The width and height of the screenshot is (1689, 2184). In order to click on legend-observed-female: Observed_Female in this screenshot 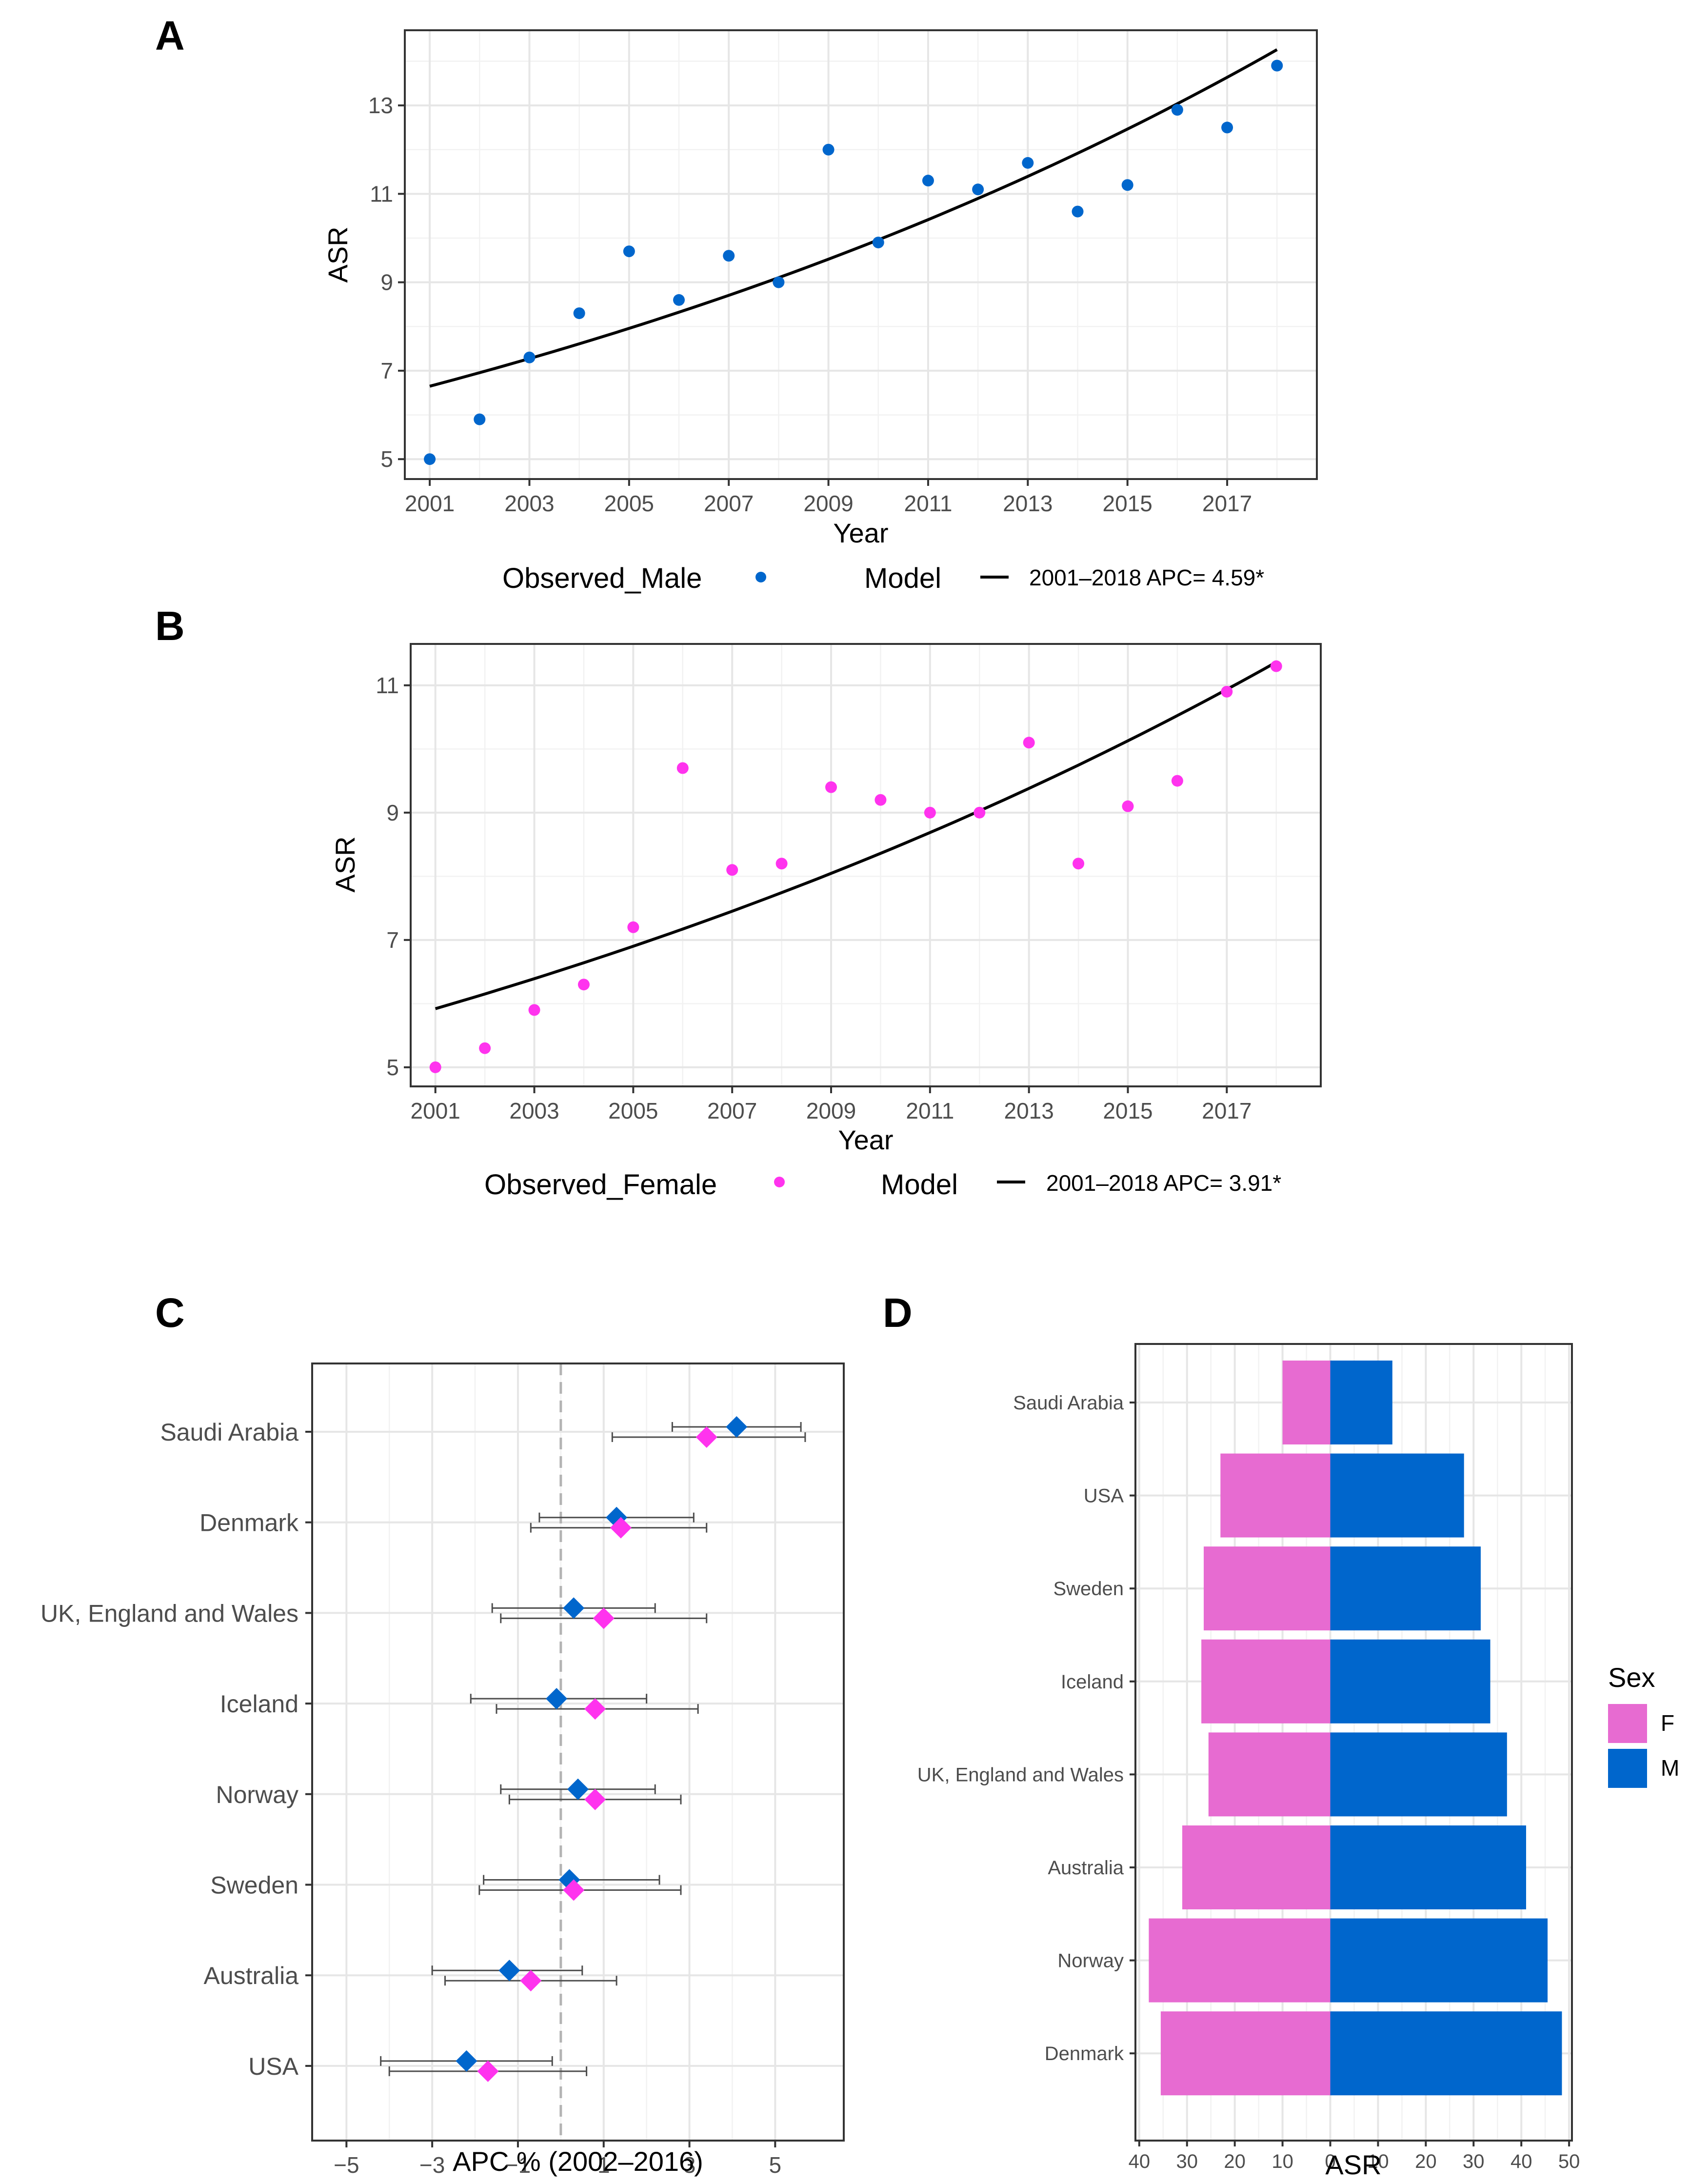, I will do `click(601, 1185)`.